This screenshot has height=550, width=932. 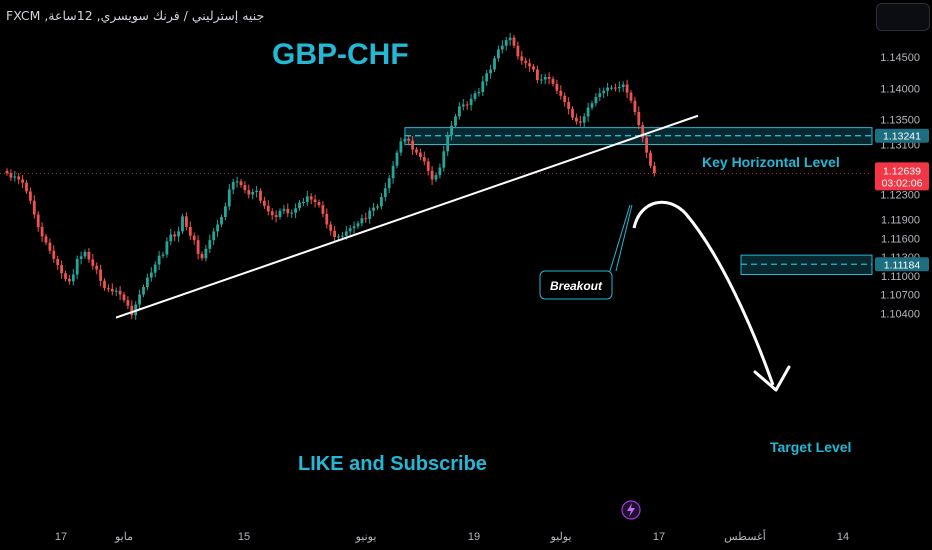 I want to click on last-price-tag: 1.12639, so click(x=902, y=171).